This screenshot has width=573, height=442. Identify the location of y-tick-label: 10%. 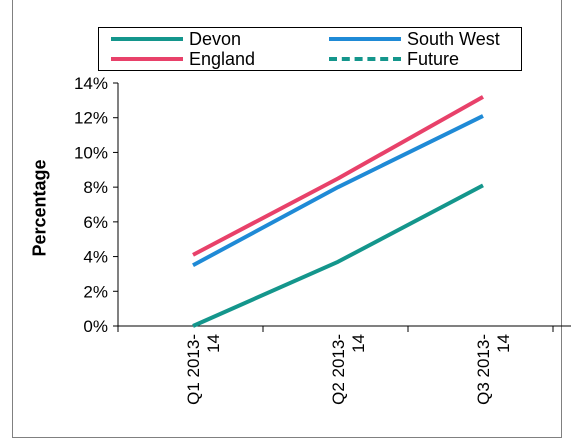
(91, 152).